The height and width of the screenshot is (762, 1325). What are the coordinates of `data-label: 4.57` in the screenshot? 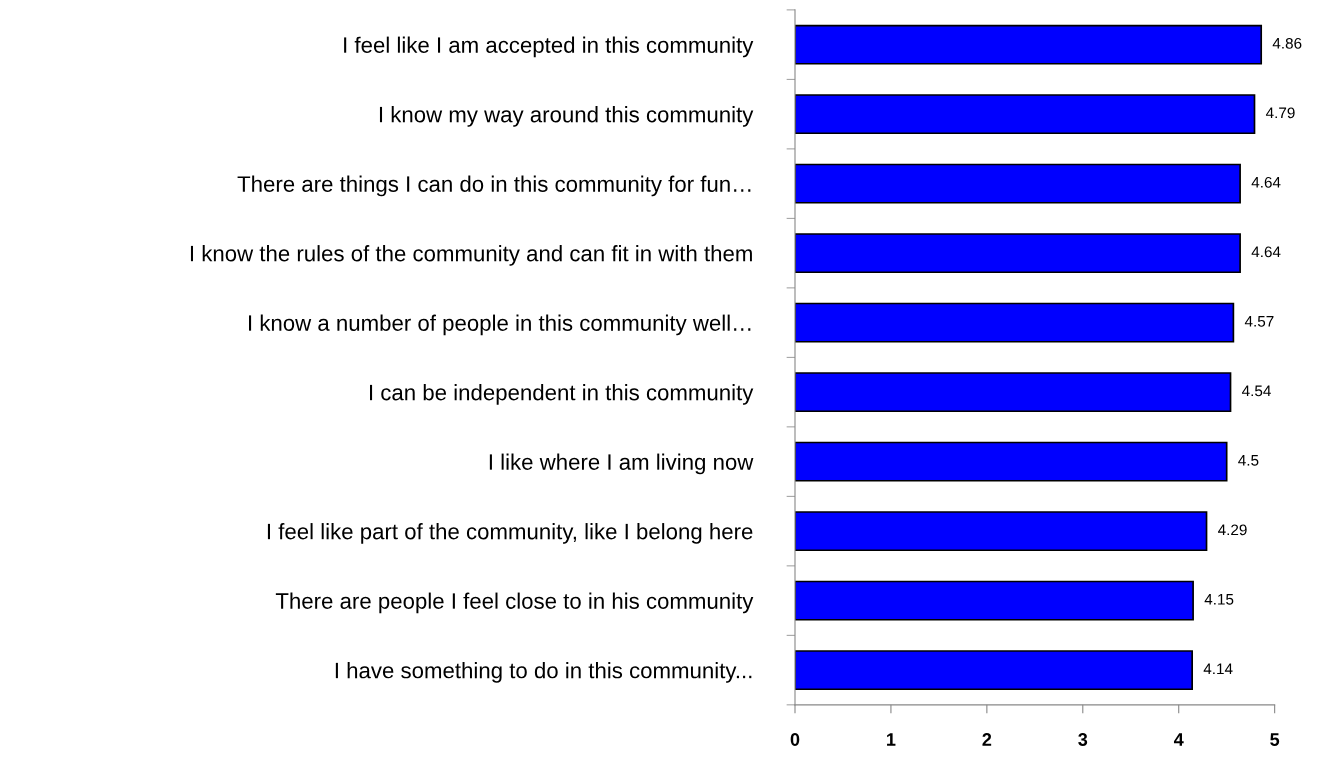 It's located at (1259, 321).